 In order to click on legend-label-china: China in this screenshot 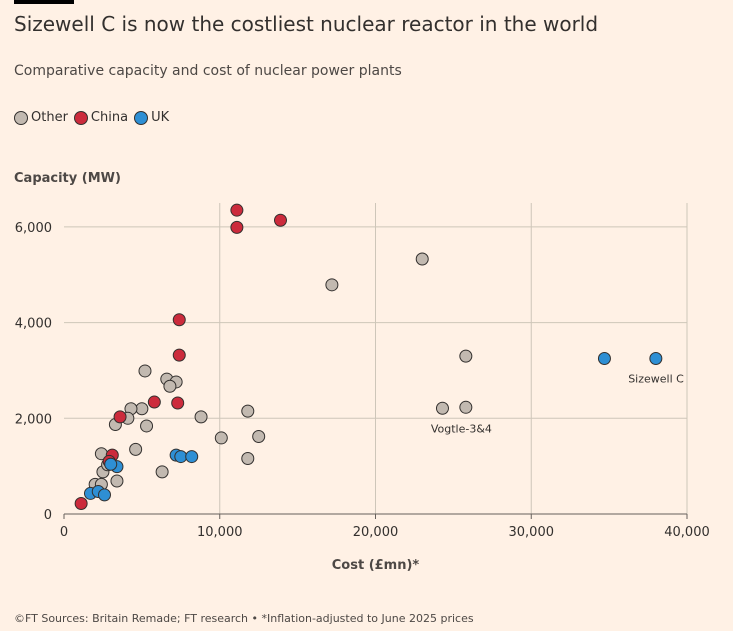, I will do `click(109, 117)`.